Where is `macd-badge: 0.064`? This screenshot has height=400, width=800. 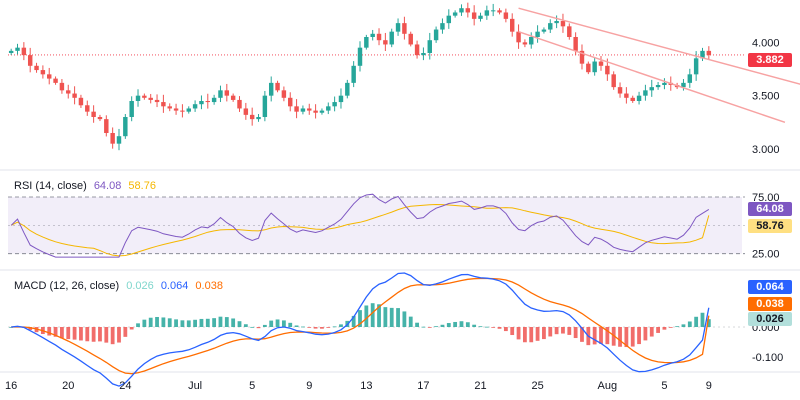 macd-badge: 0.064 is located at coordinates (770, 287).